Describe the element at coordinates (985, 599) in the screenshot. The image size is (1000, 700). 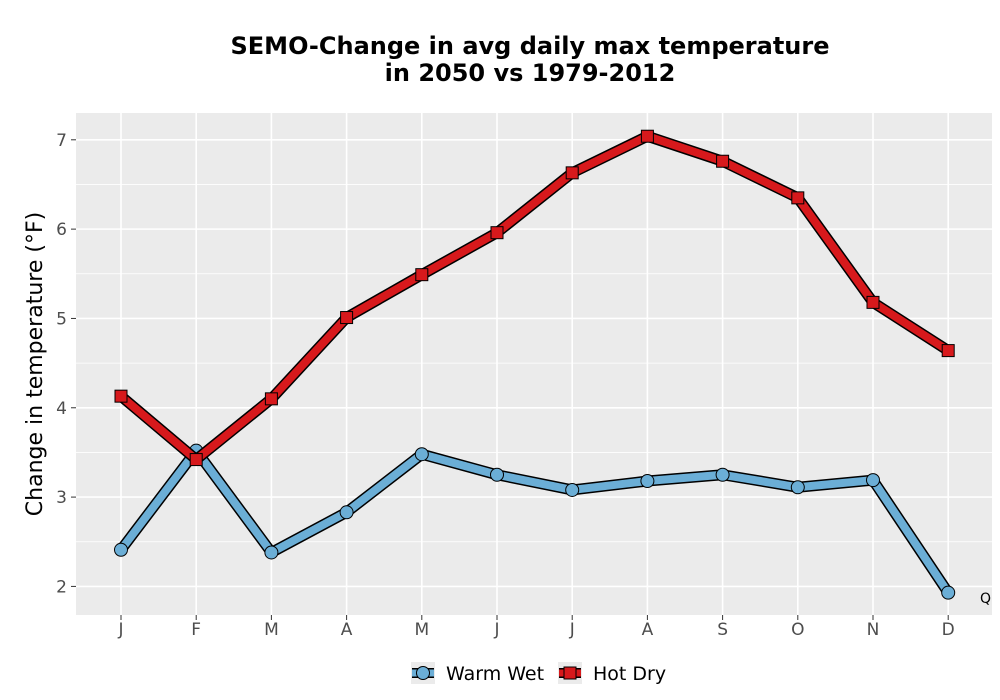
I see `corner-annotation: Q` at that location.